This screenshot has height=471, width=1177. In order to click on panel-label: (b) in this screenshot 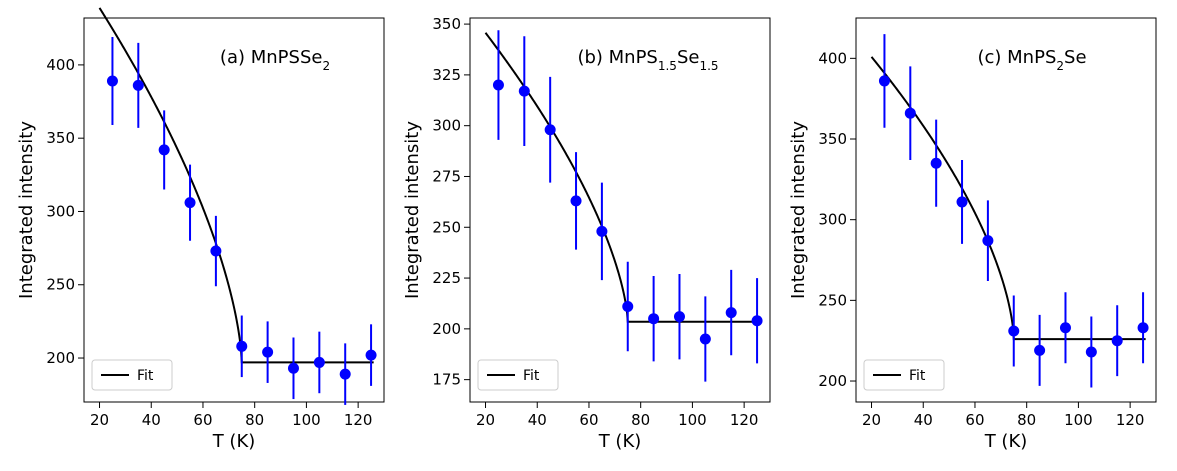, I will do `click(592, 57)`.